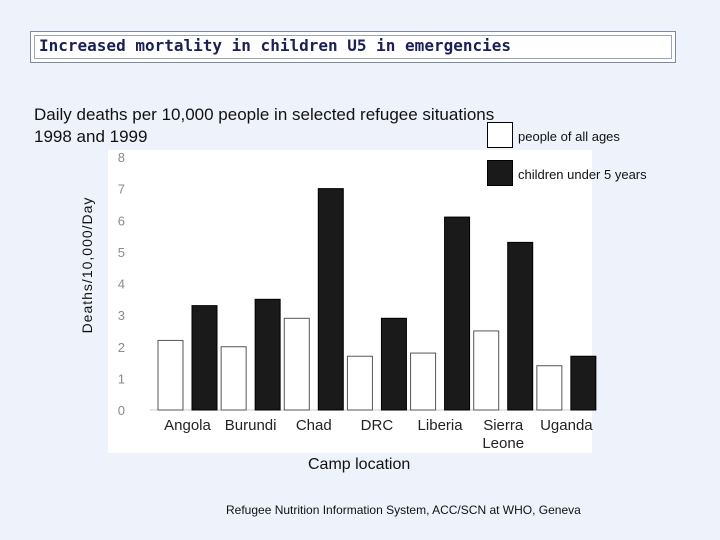 The width and height of the screenshot is (720, 540). Describe the element at coordinates (121, 284) in the screenshot. I see `y-tick-label: 4` at that location.